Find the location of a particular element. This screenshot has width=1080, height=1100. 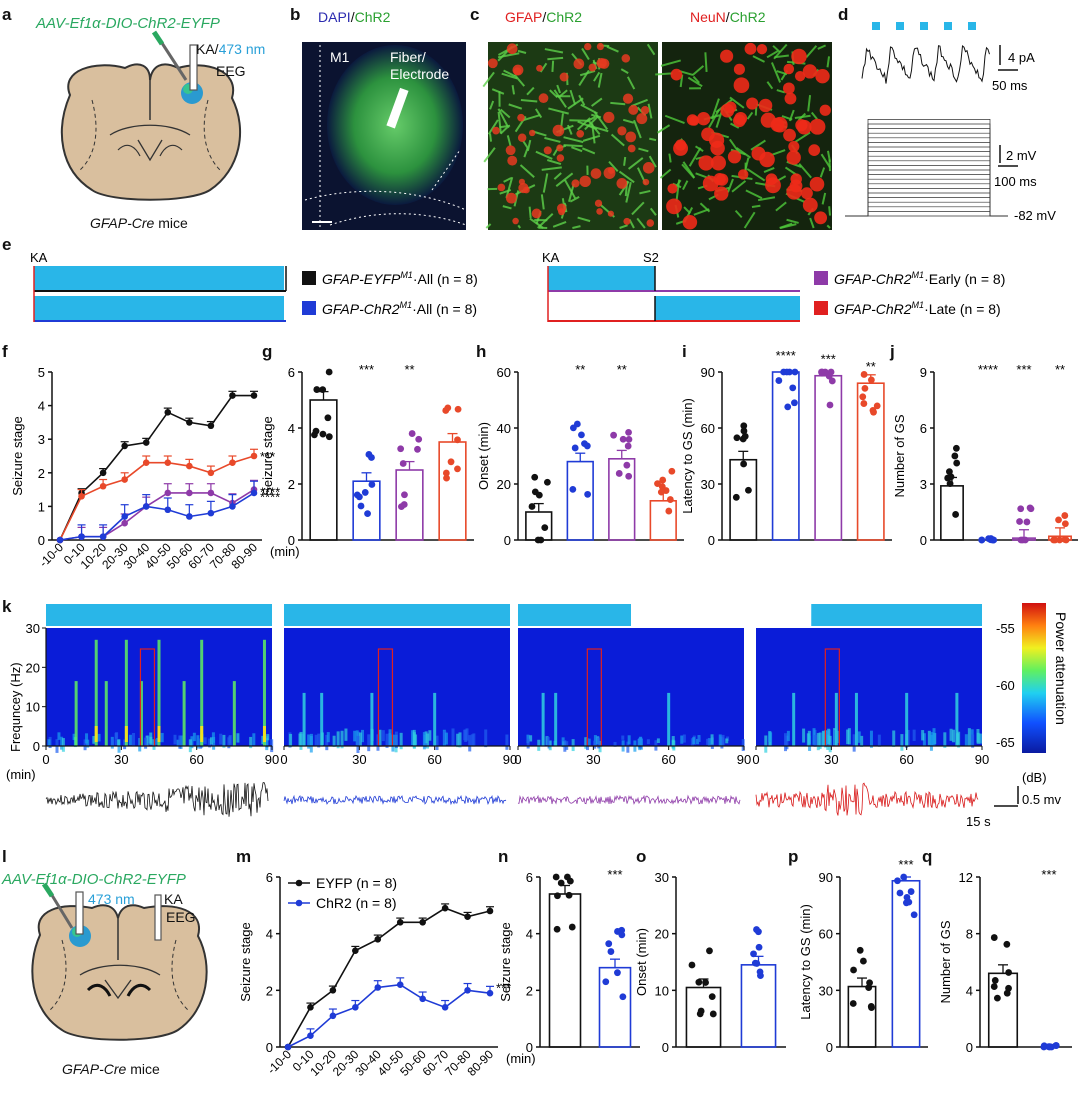

voltage-step is located at coordinates (926, 168).